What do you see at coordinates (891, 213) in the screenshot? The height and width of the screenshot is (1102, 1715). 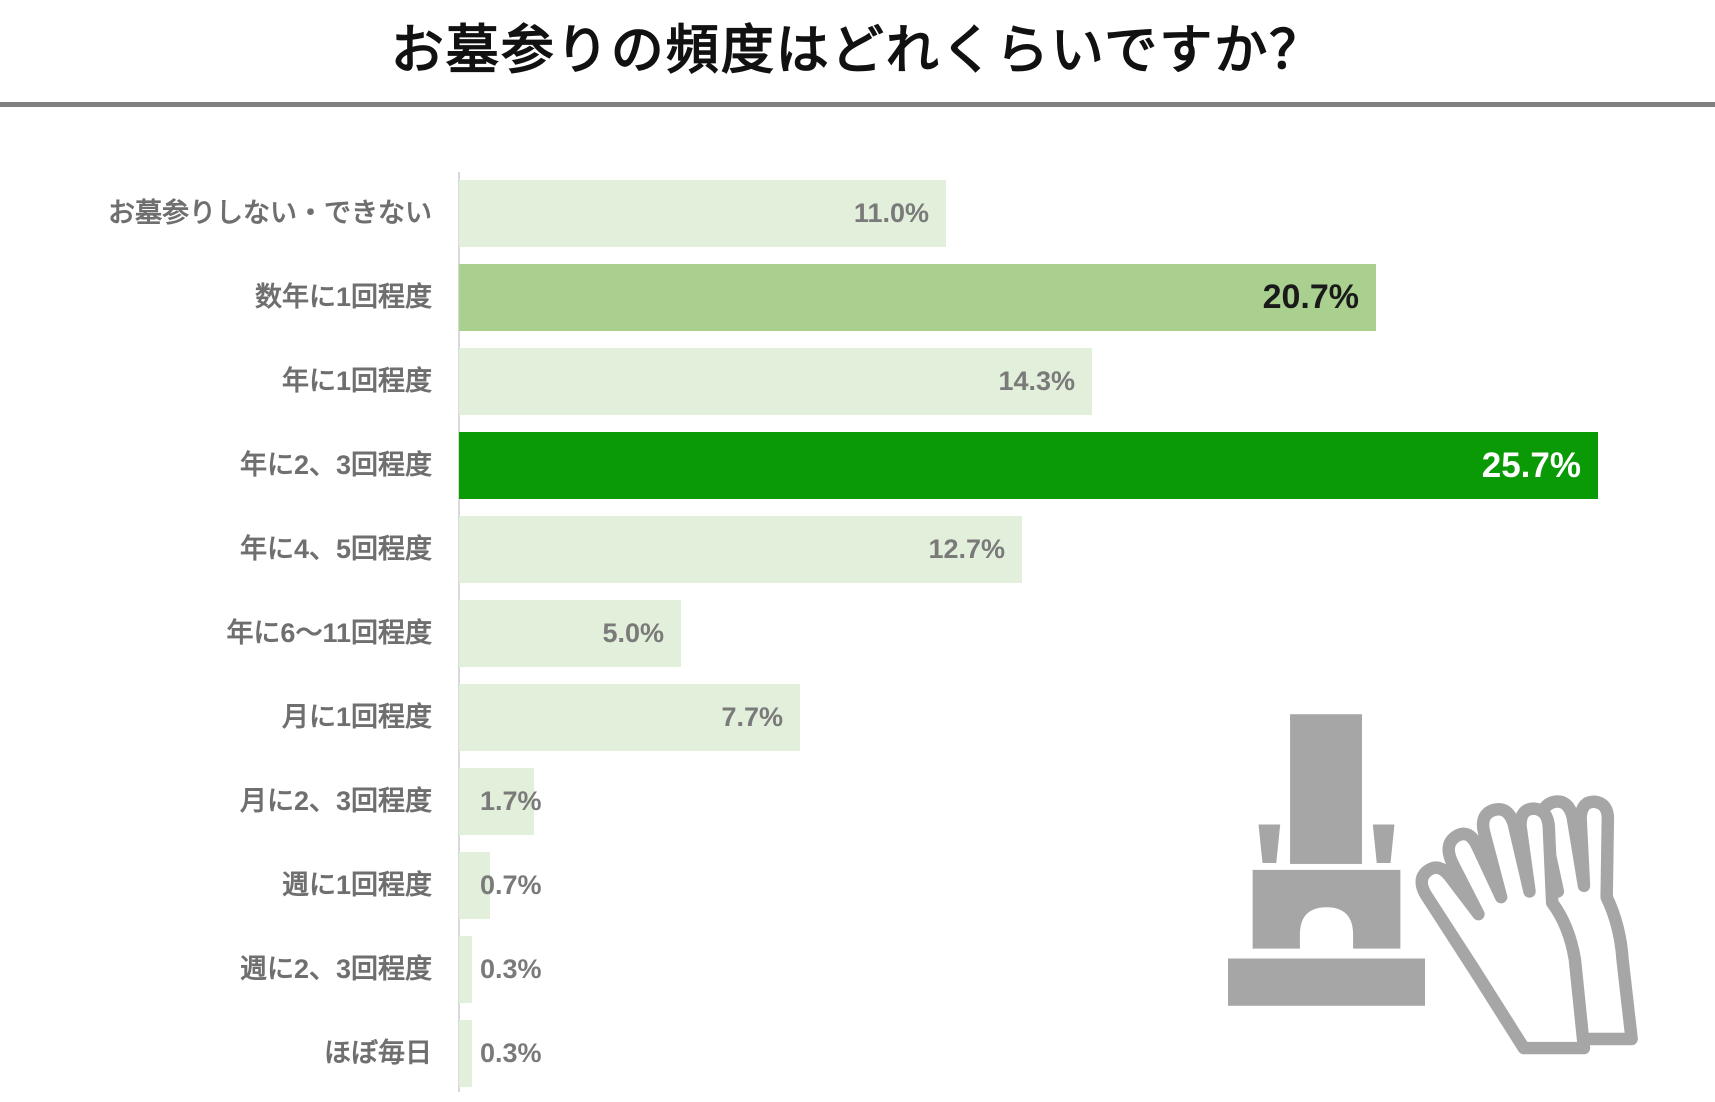 I see `value-label: 11.0%` at bounding box center [891, 213].